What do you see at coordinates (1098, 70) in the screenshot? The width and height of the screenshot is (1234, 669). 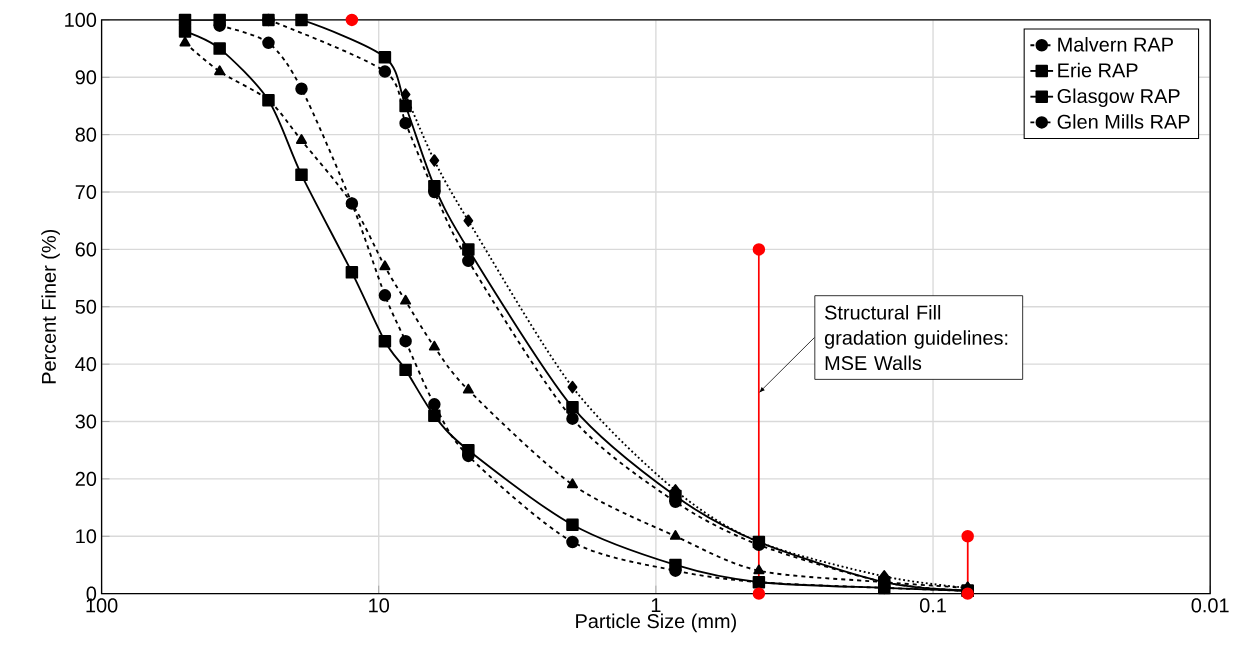 I see `legend-label: Erie RAP` at bounding box center [1098, 70].